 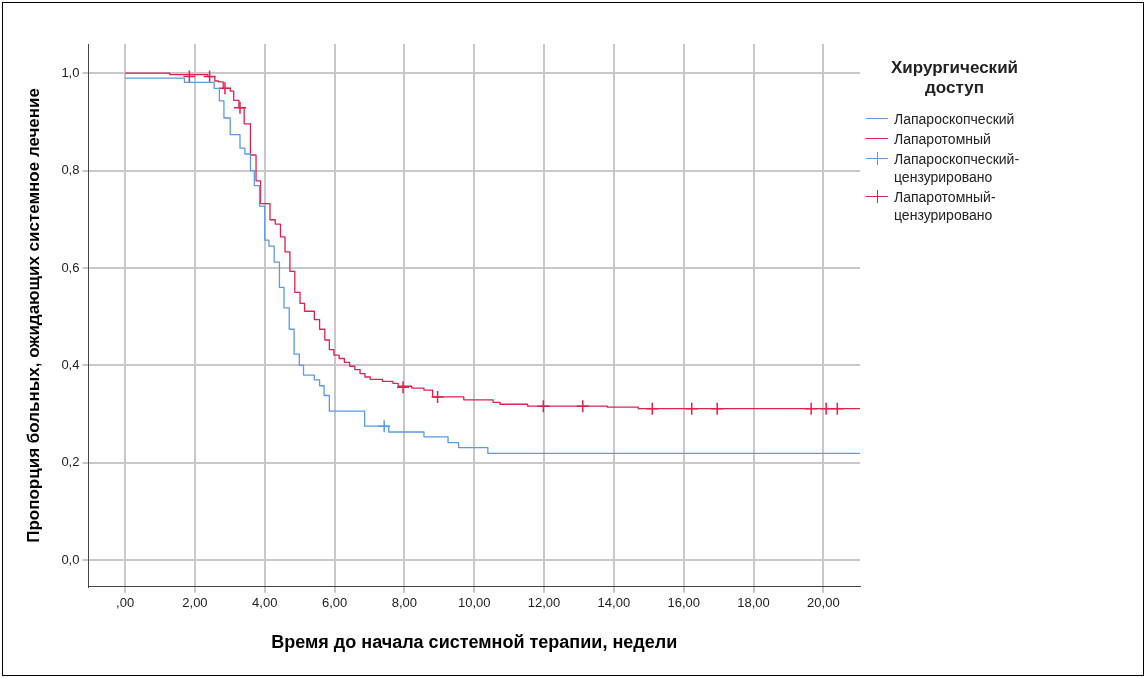 I want to click on x-tick-label: 14,00, so click(x=614, y=603).